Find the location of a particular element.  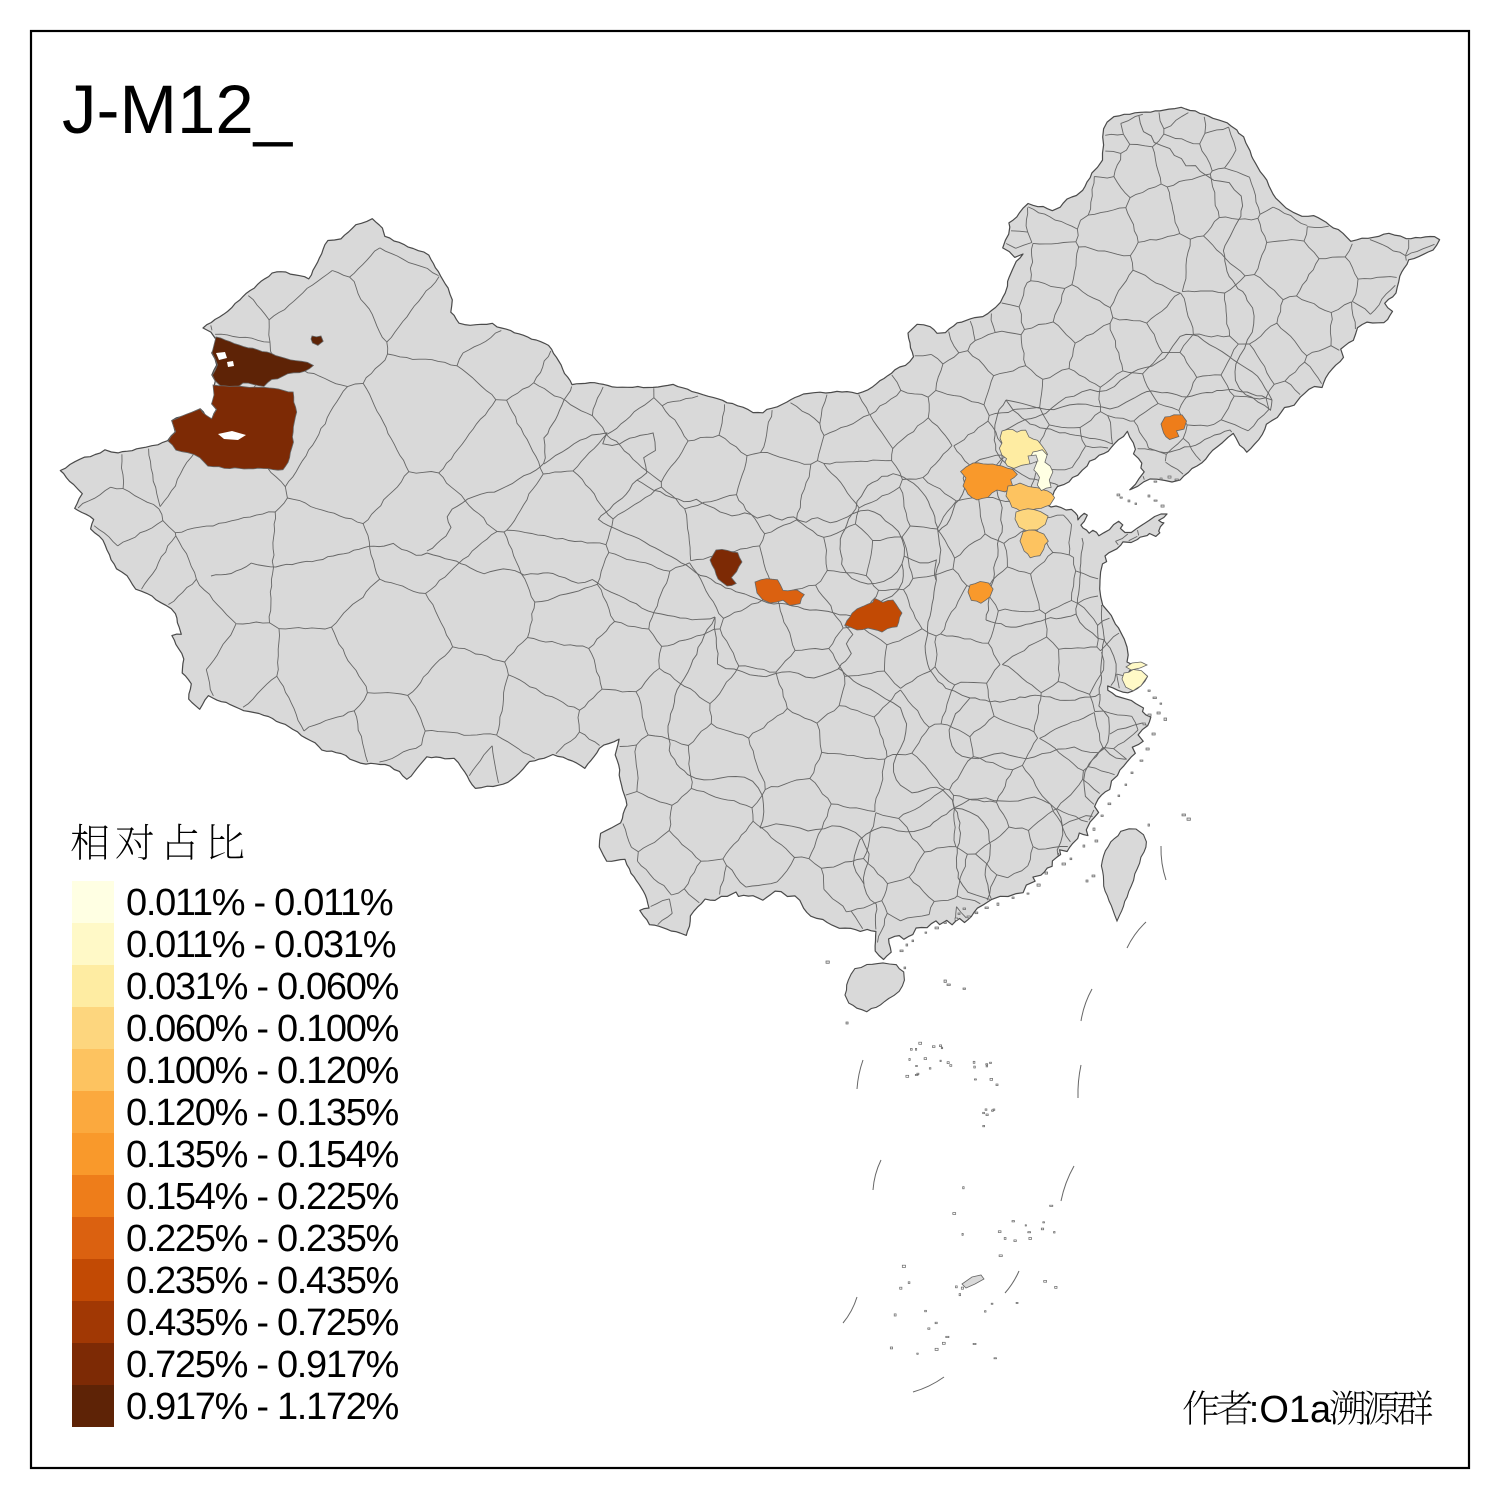

svg-text: 0.120% - 0.135% is located at coordinates (262, 1113).